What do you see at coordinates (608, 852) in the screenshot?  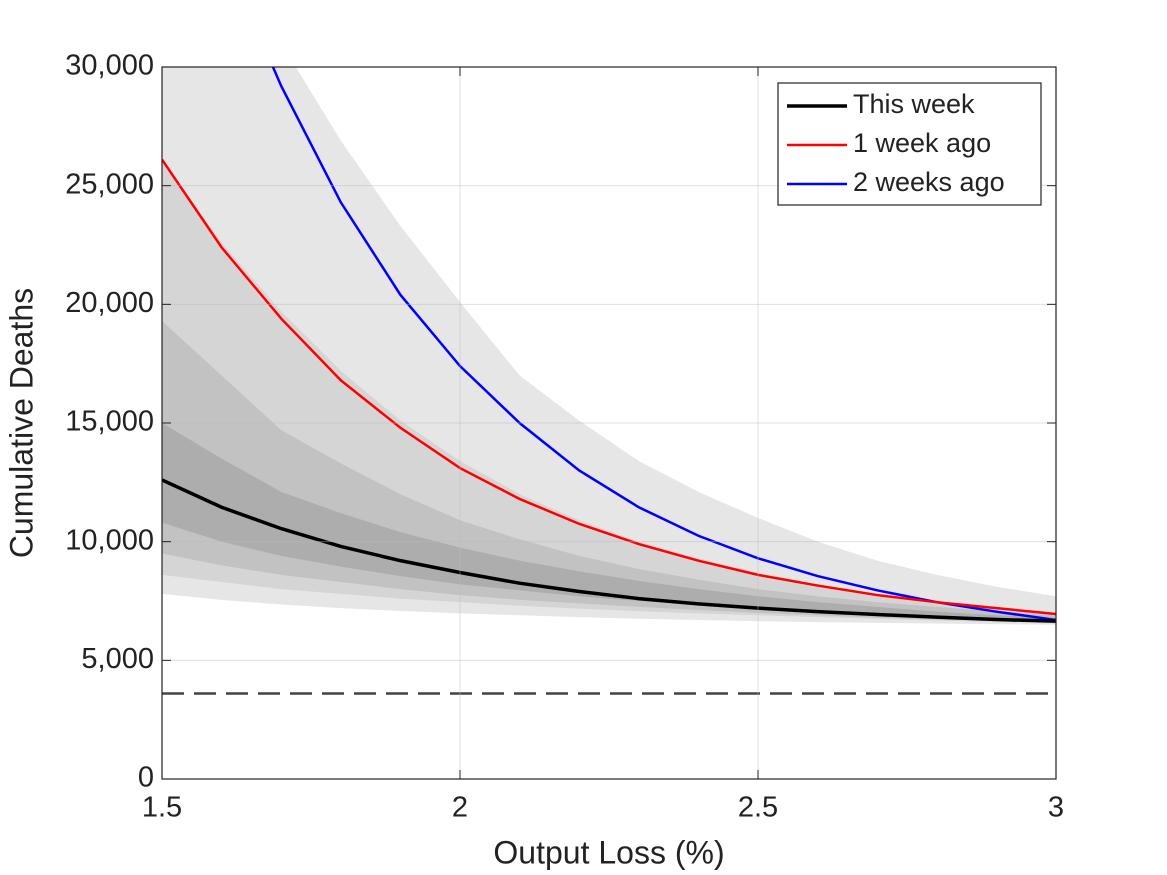 I see `x-axis-label: Output Loss (%)` at bounding box center [608, 852].